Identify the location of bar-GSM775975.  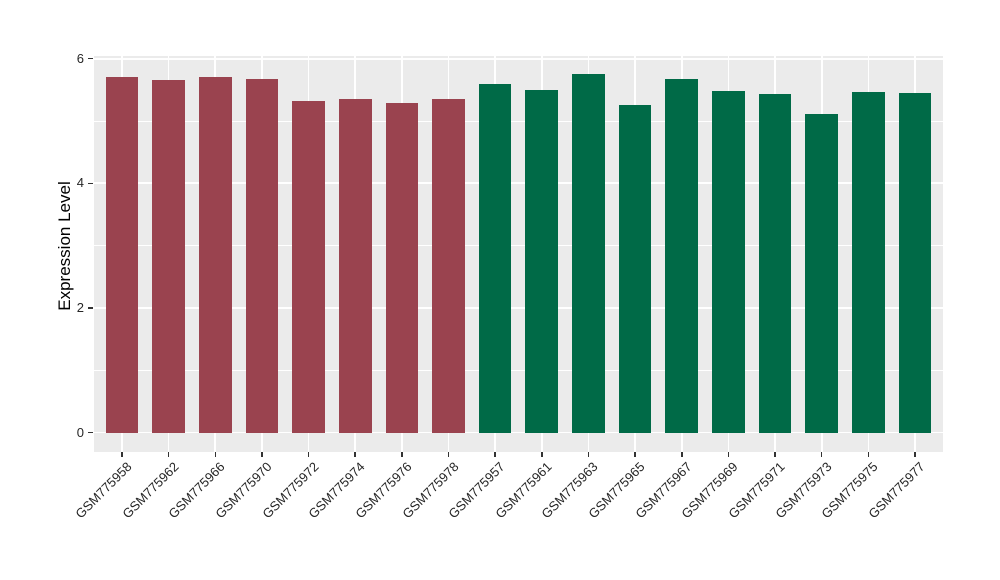
(868, 262).